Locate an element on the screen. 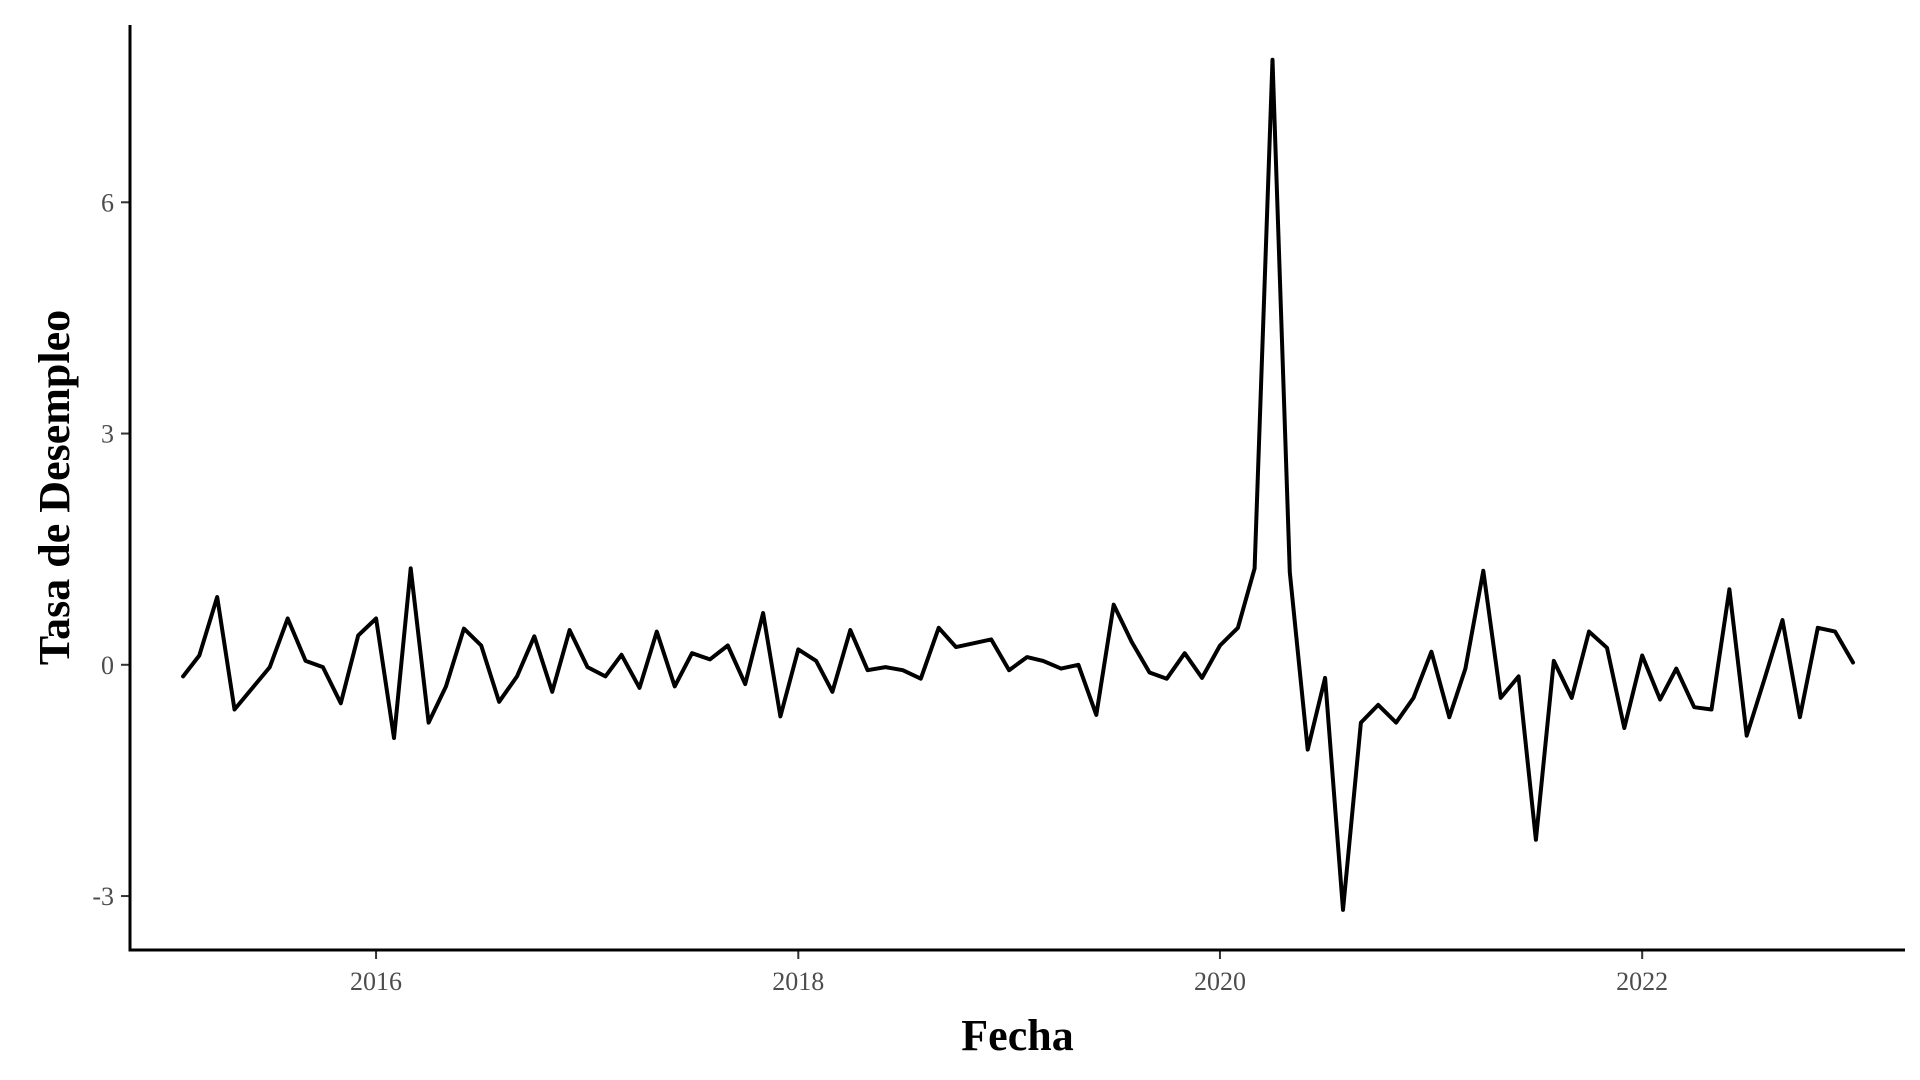 The width and height of the screenshot is (1920, 1080). y-tick-label: 3 is located at coordinates (107, 434).